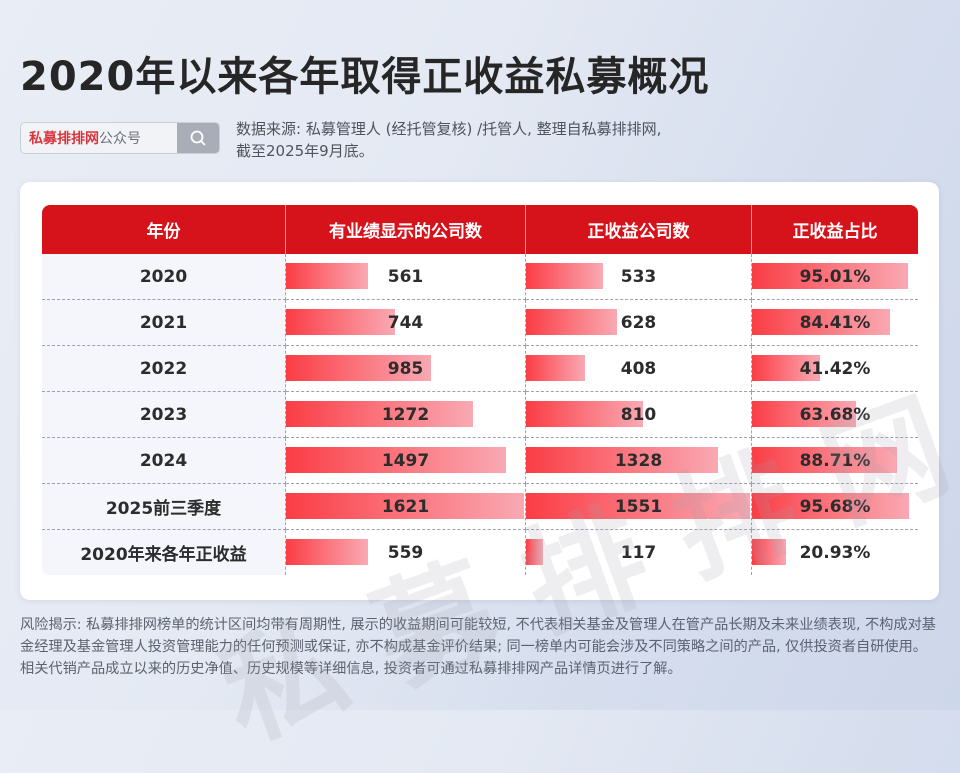 Image resolution: width=960 pixels, height=773 pixels. I want to click on cell-year: 2024, so click(164, 461).